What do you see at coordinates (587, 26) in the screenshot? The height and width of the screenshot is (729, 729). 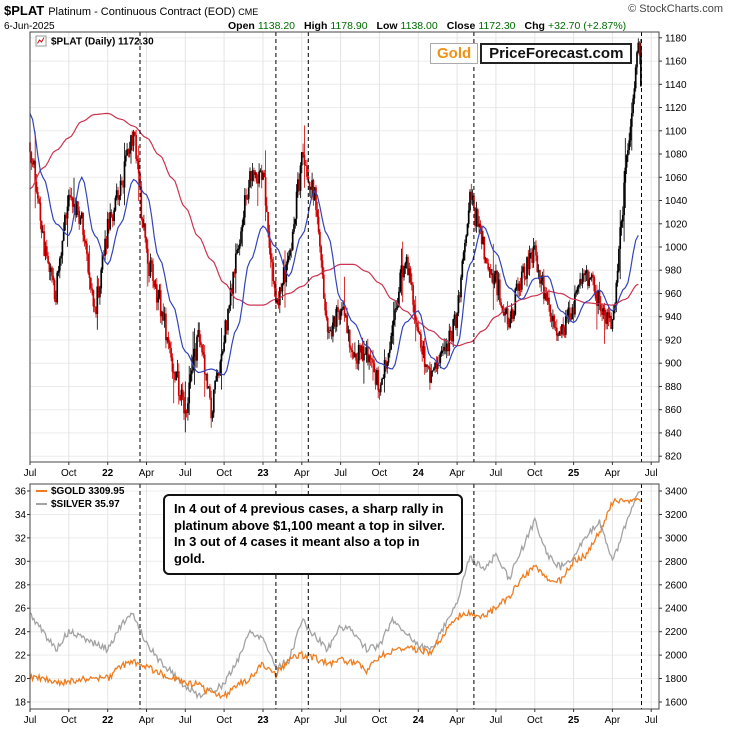 I see `quote-value: +32.70 (+2.87%)` at bounding box center [587, 26].